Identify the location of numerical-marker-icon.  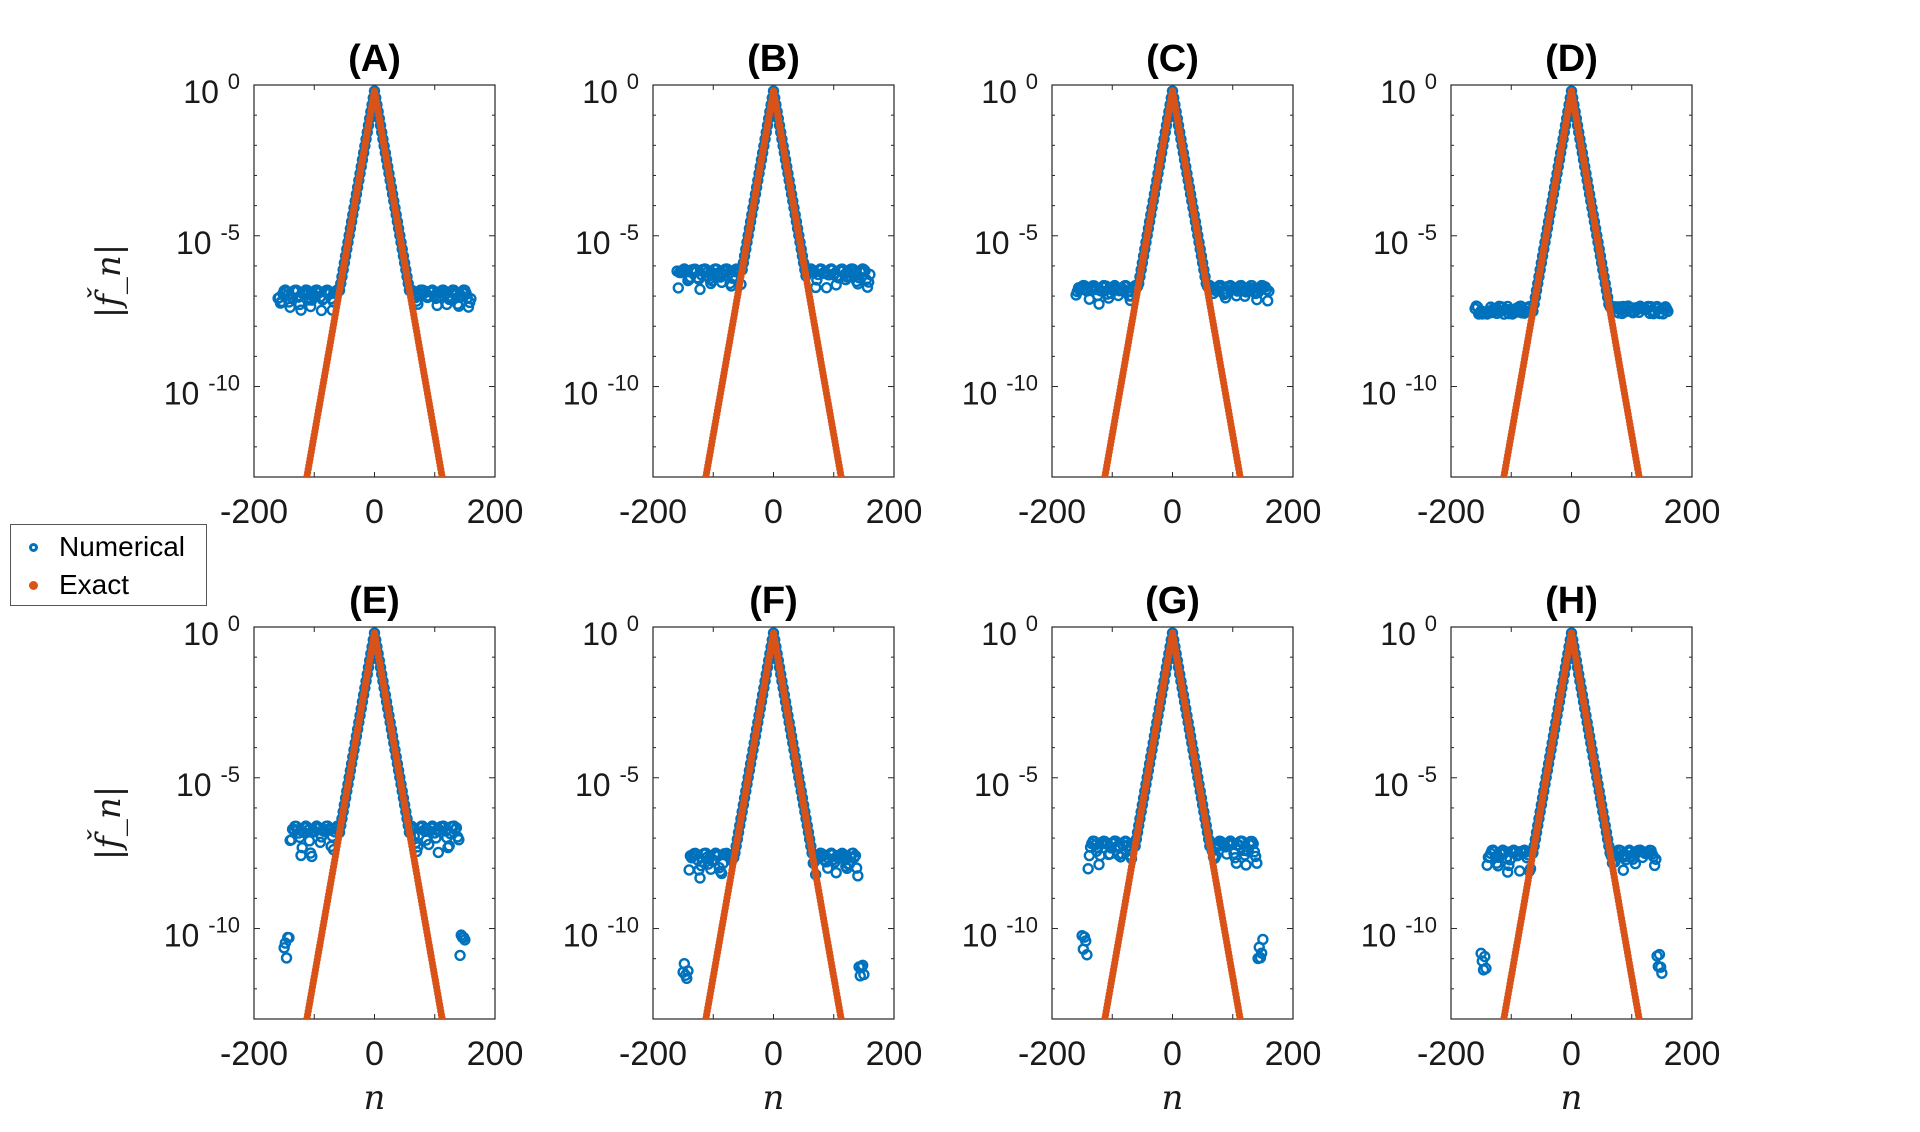
(33, 547).